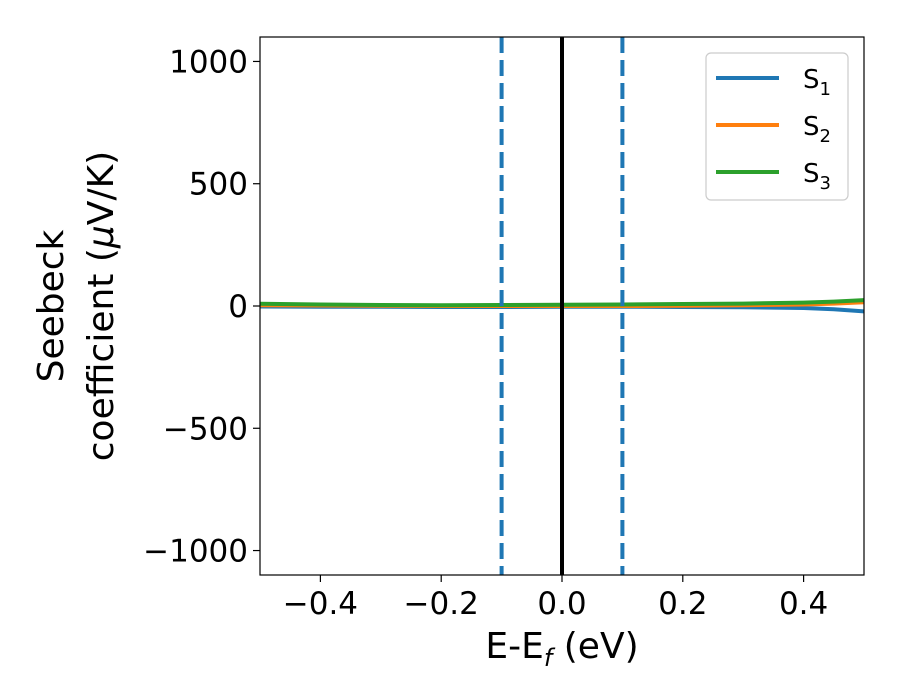  I want to click on x-tick-label: −0.4, so click(320, 604).